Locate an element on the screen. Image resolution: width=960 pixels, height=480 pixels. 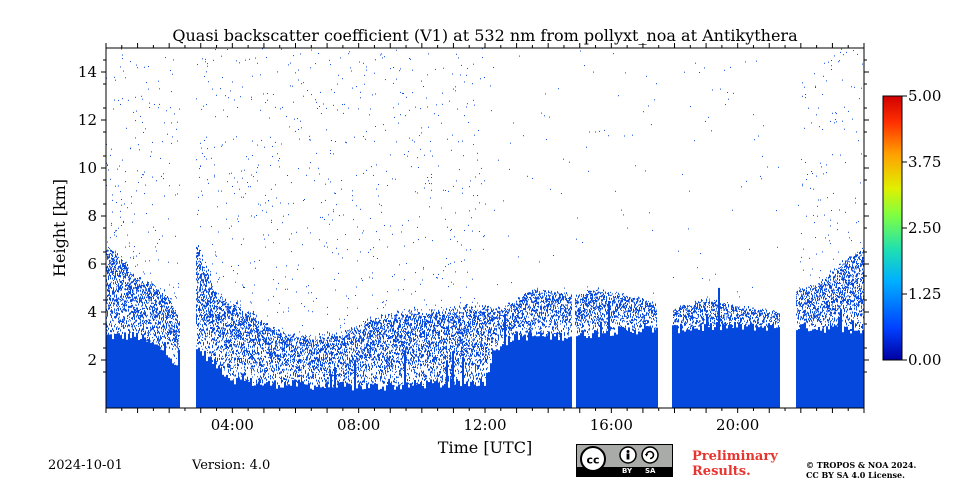
colorbar-tick-label: 5.00 is located at coordinates (924, 96).